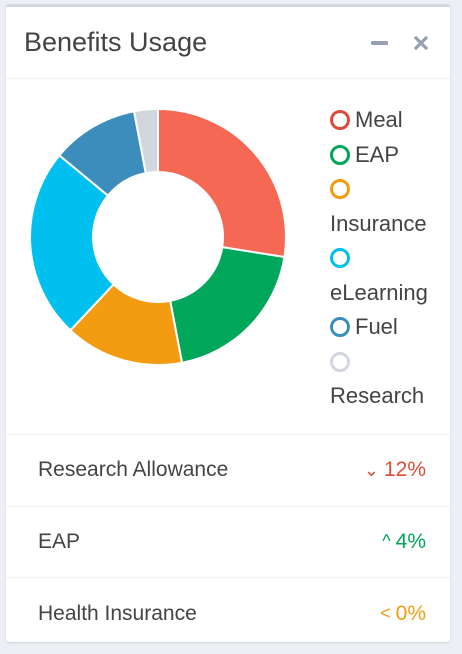 This screenshot has height=654, width=462. I want to click on card-tools, so click(400, 43).